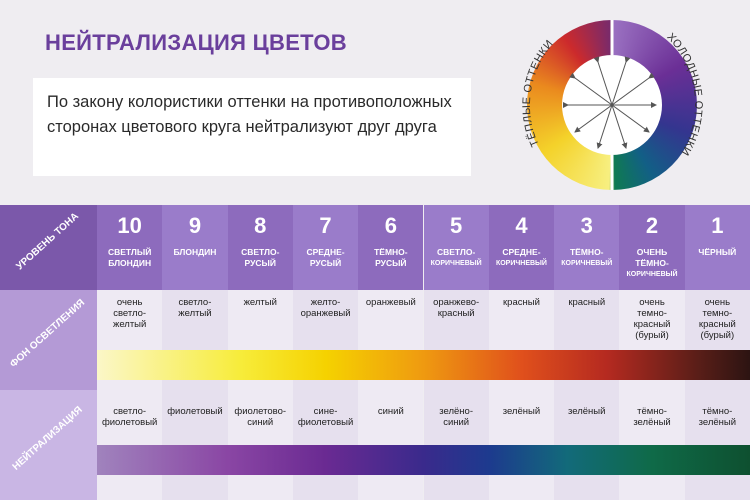 This screenshot has height=500, width=750. I want to click on level-header: 5 СВЕТЛО- КОРИЧНЕВЫЙ, so click(456, 247).